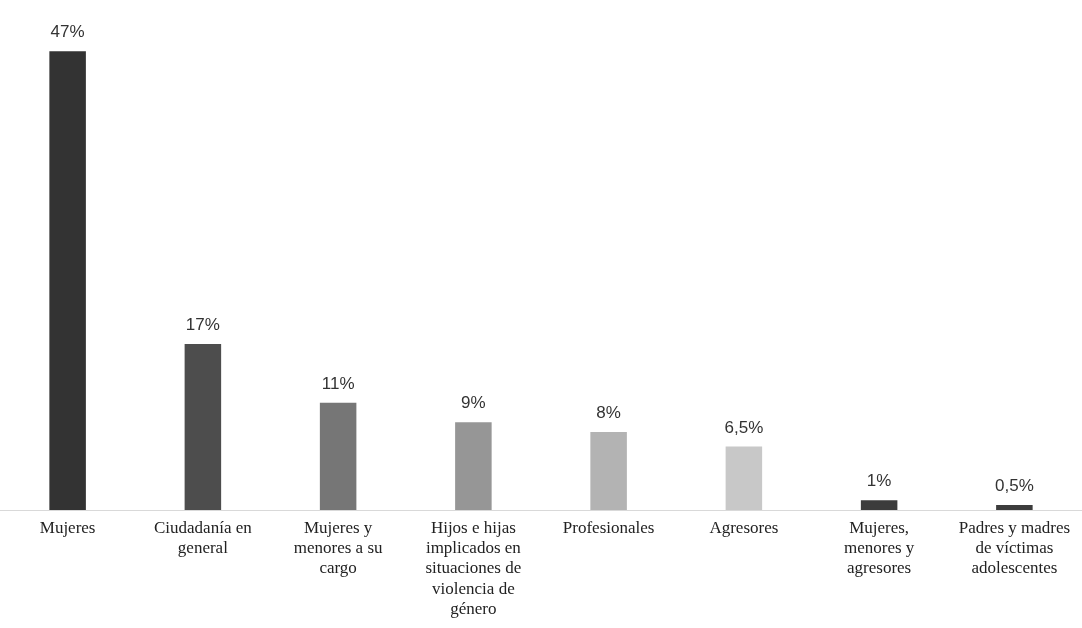  I want to click on x-tick-label: Ciudadanía en general, so click(203, 537).